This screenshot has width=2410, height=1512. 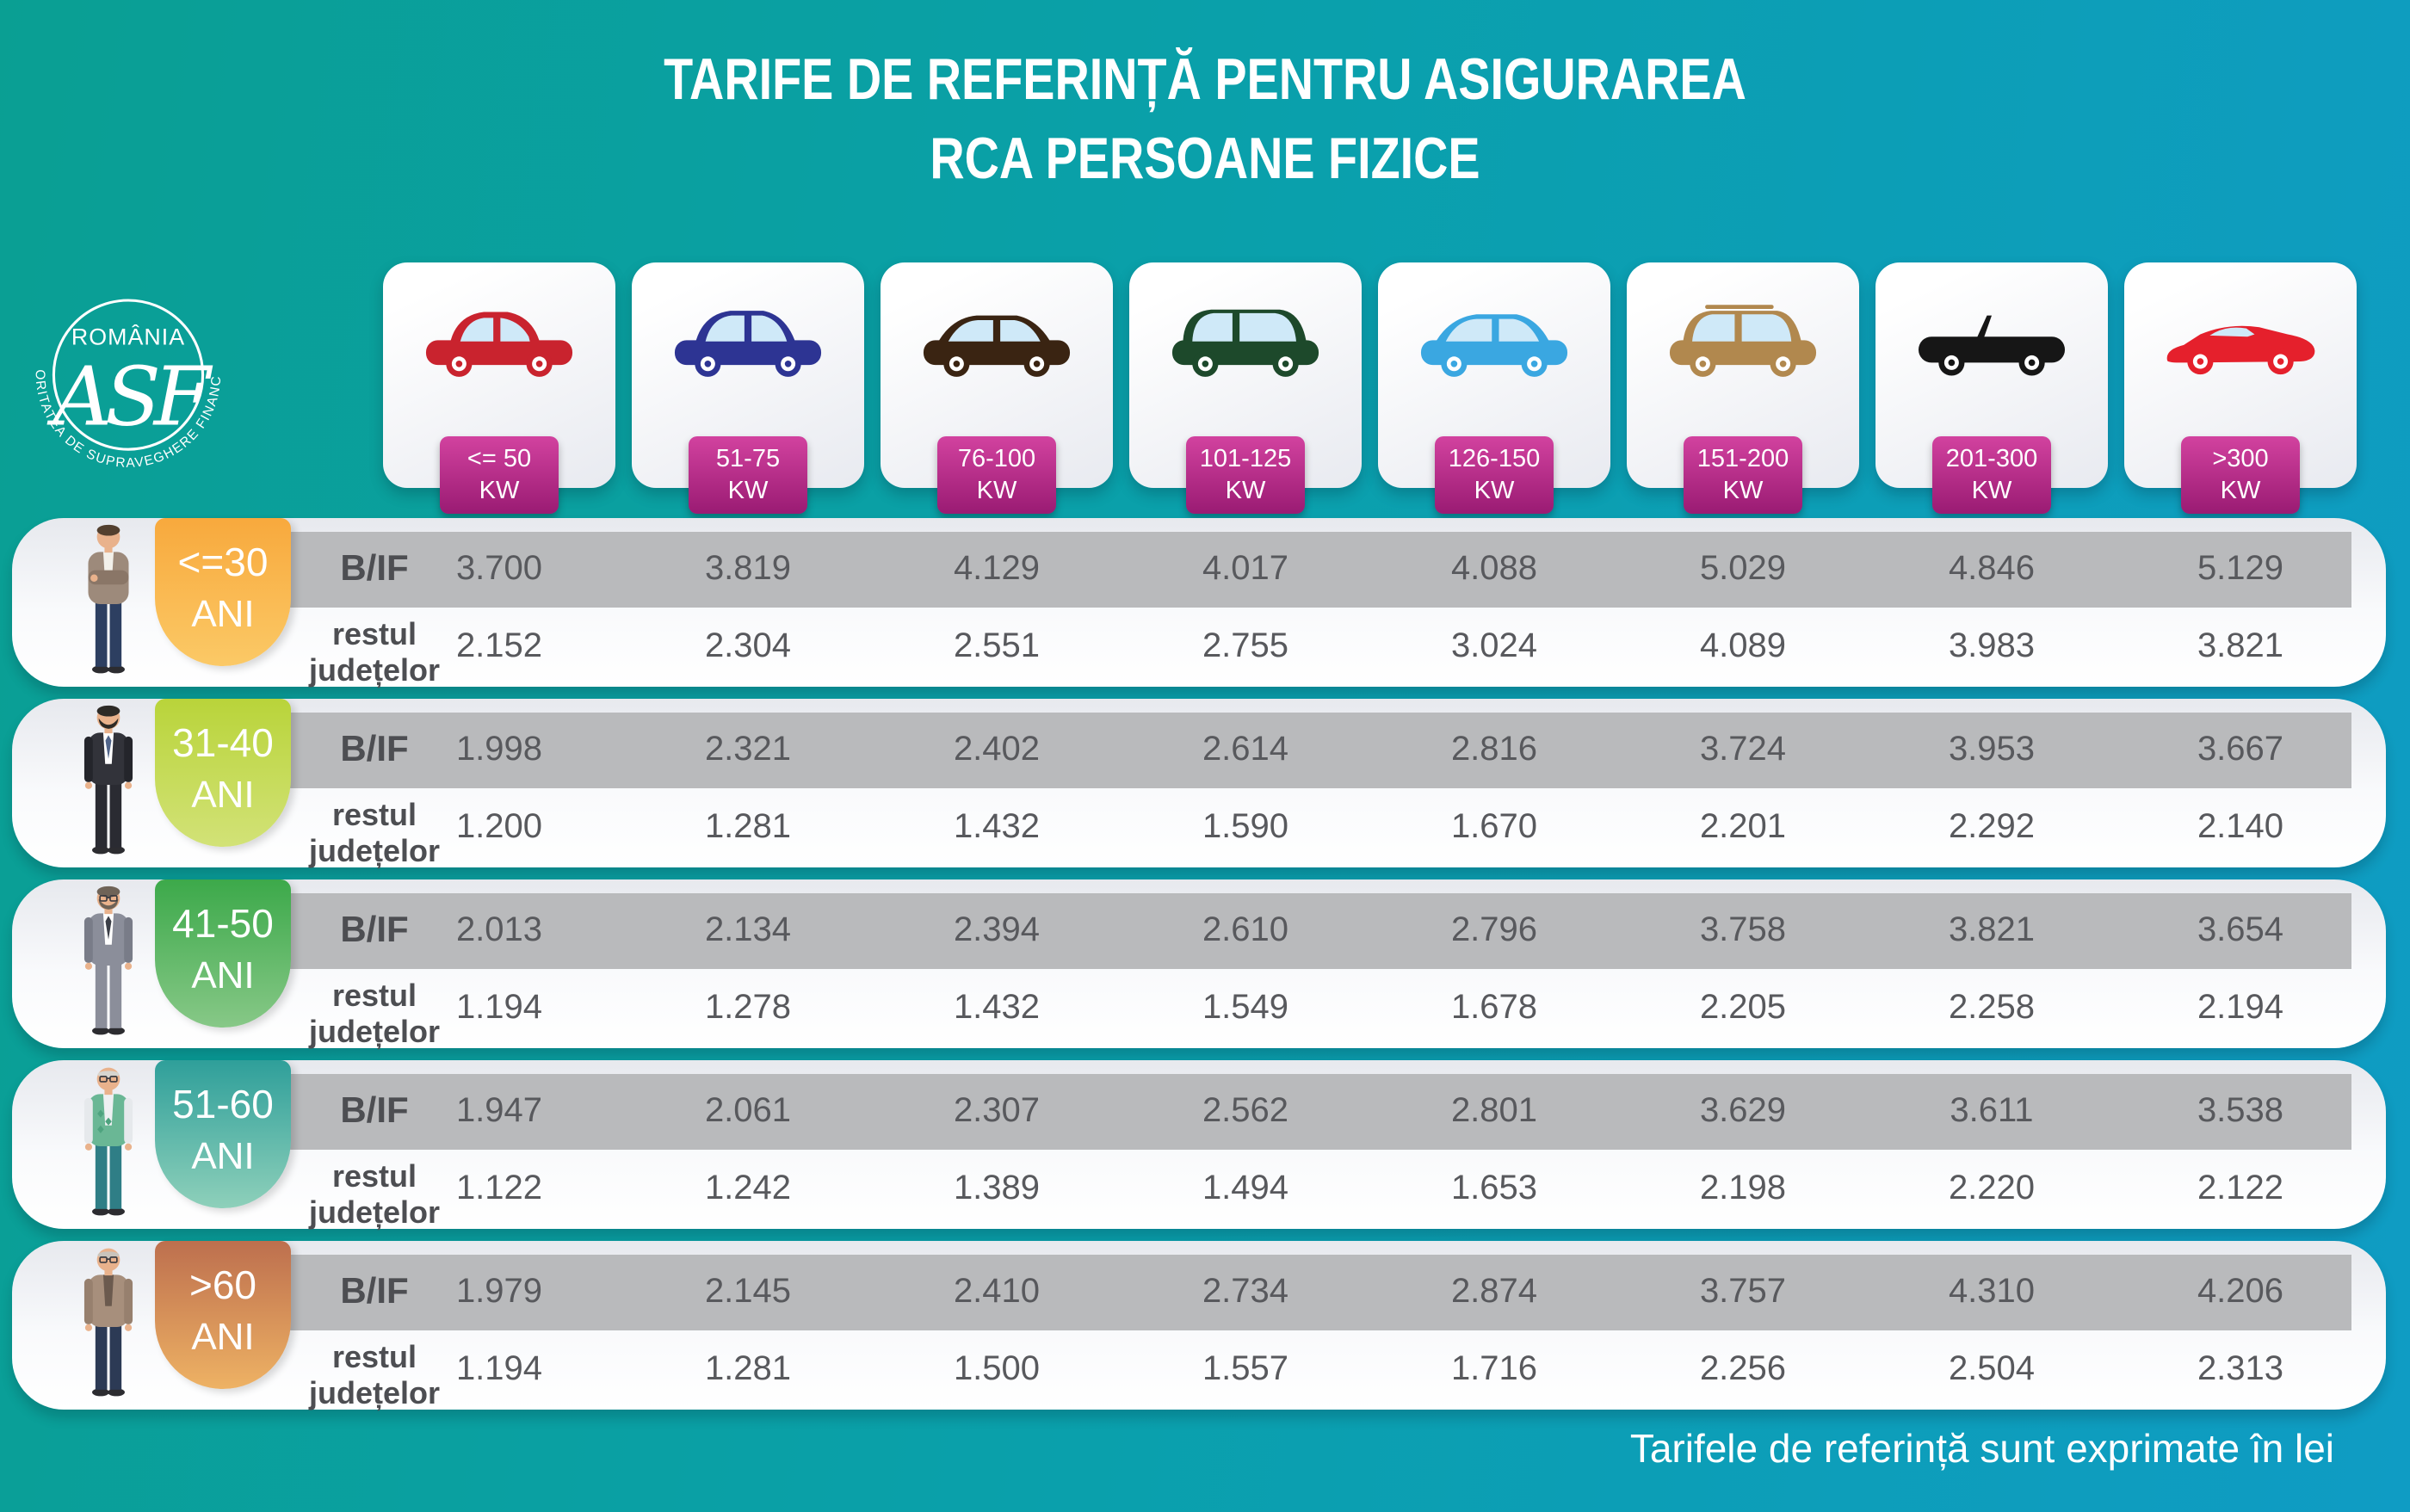 I want to click on tariff-value-bif: 2.801, so click(x=1494, y=1110).